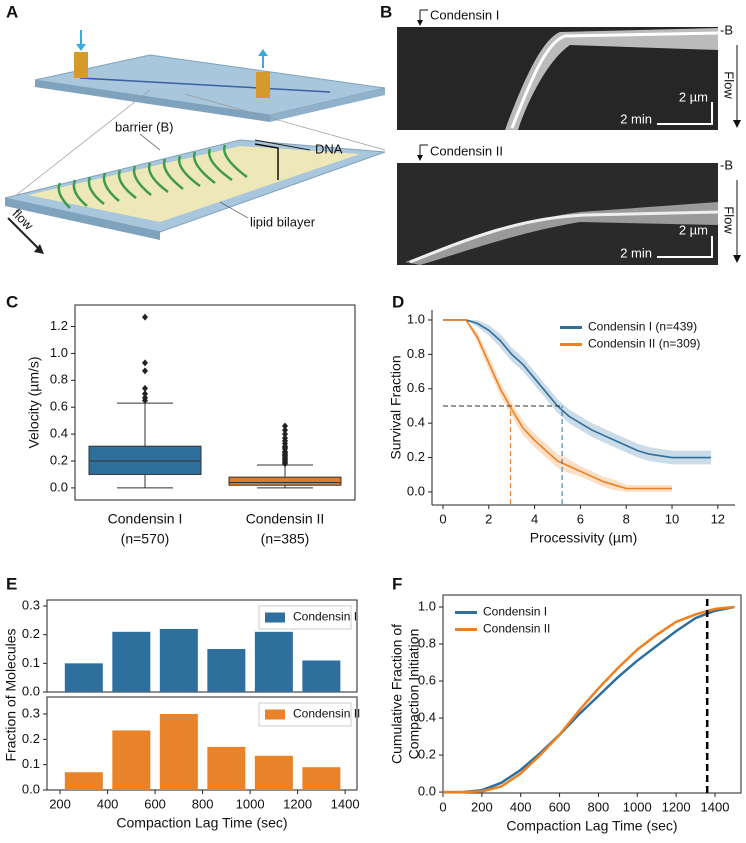  I want to click on legend-label: Condensin II (n=309), so click(644, 344).